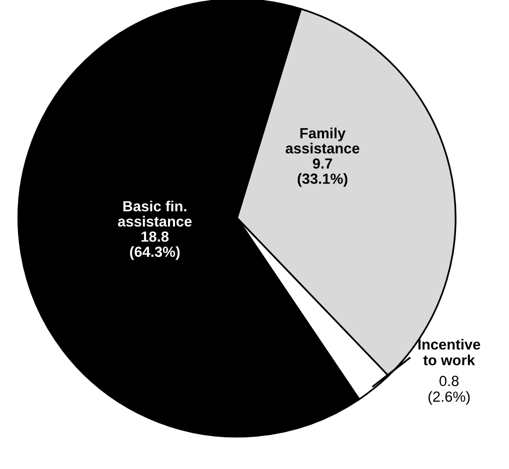 Image resolution: width=509 pixels, height=469 pixels. What do you see at coordinates (323, 172) in the screenshot?
I see `data-label: 9.7 (33.1%)` at bounding box center [323, 172].